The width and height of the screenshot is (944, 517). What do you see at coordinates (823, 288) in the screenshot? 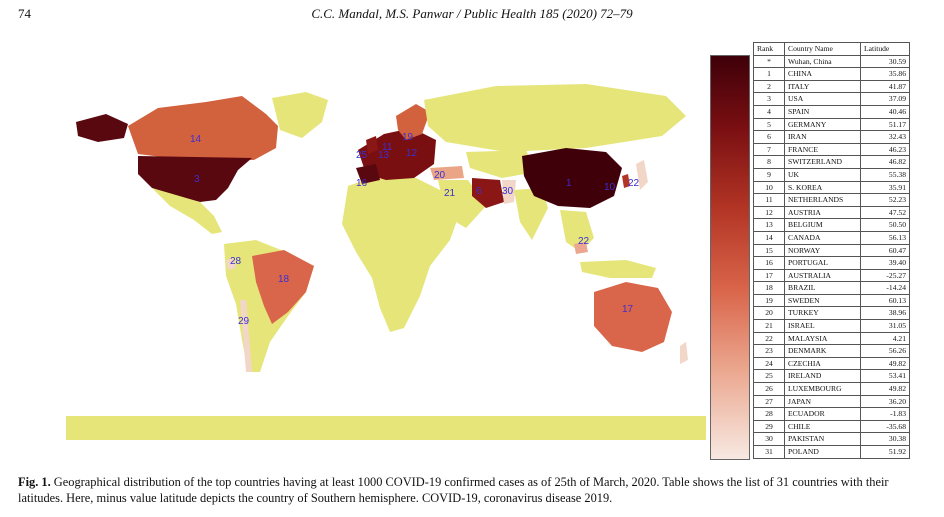
I see `country-cell: BRAZIL` at bounding box center [823, 288].